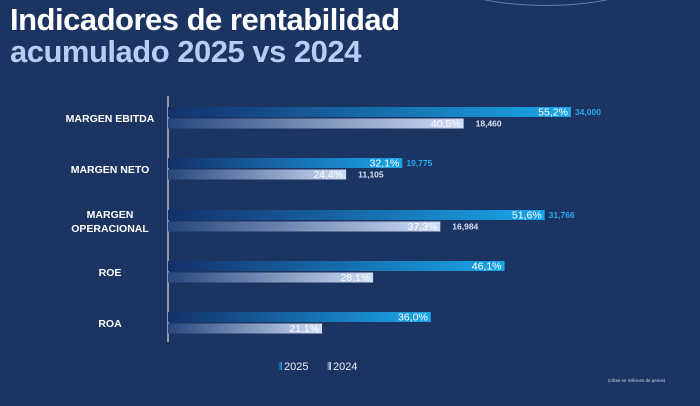 Image resolution: width=700 pixels, height=406 pixels. What do you see at coordinates (446, 124) in the screenshot?
I see `bar-value-label: 40,5%` at bounding box center [446, 124].